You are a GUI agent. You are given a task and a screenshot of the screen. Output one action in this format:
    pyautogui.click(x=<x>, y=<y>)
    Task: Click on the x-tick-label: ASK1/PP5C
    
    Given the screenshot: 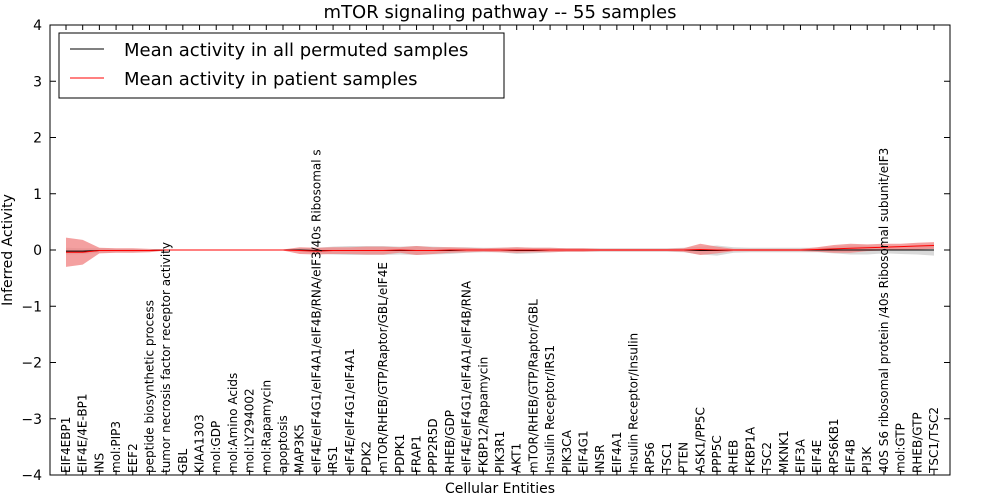 What is the action you would take?
    pyautogui.click(x=700, y=440)
    